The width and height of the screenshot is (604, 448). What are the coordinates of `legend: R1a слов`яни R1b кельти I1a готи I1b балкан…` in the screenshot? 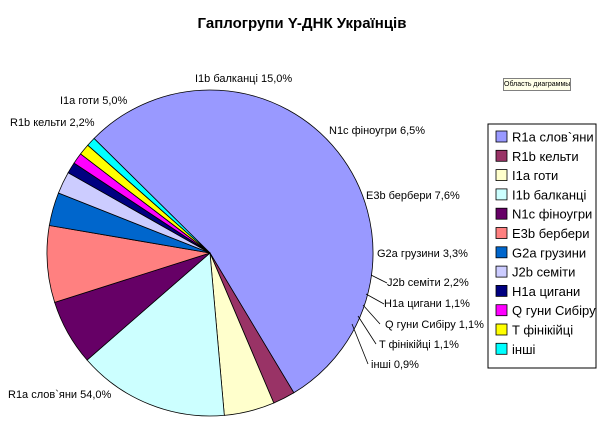 It's located at (542, 246).